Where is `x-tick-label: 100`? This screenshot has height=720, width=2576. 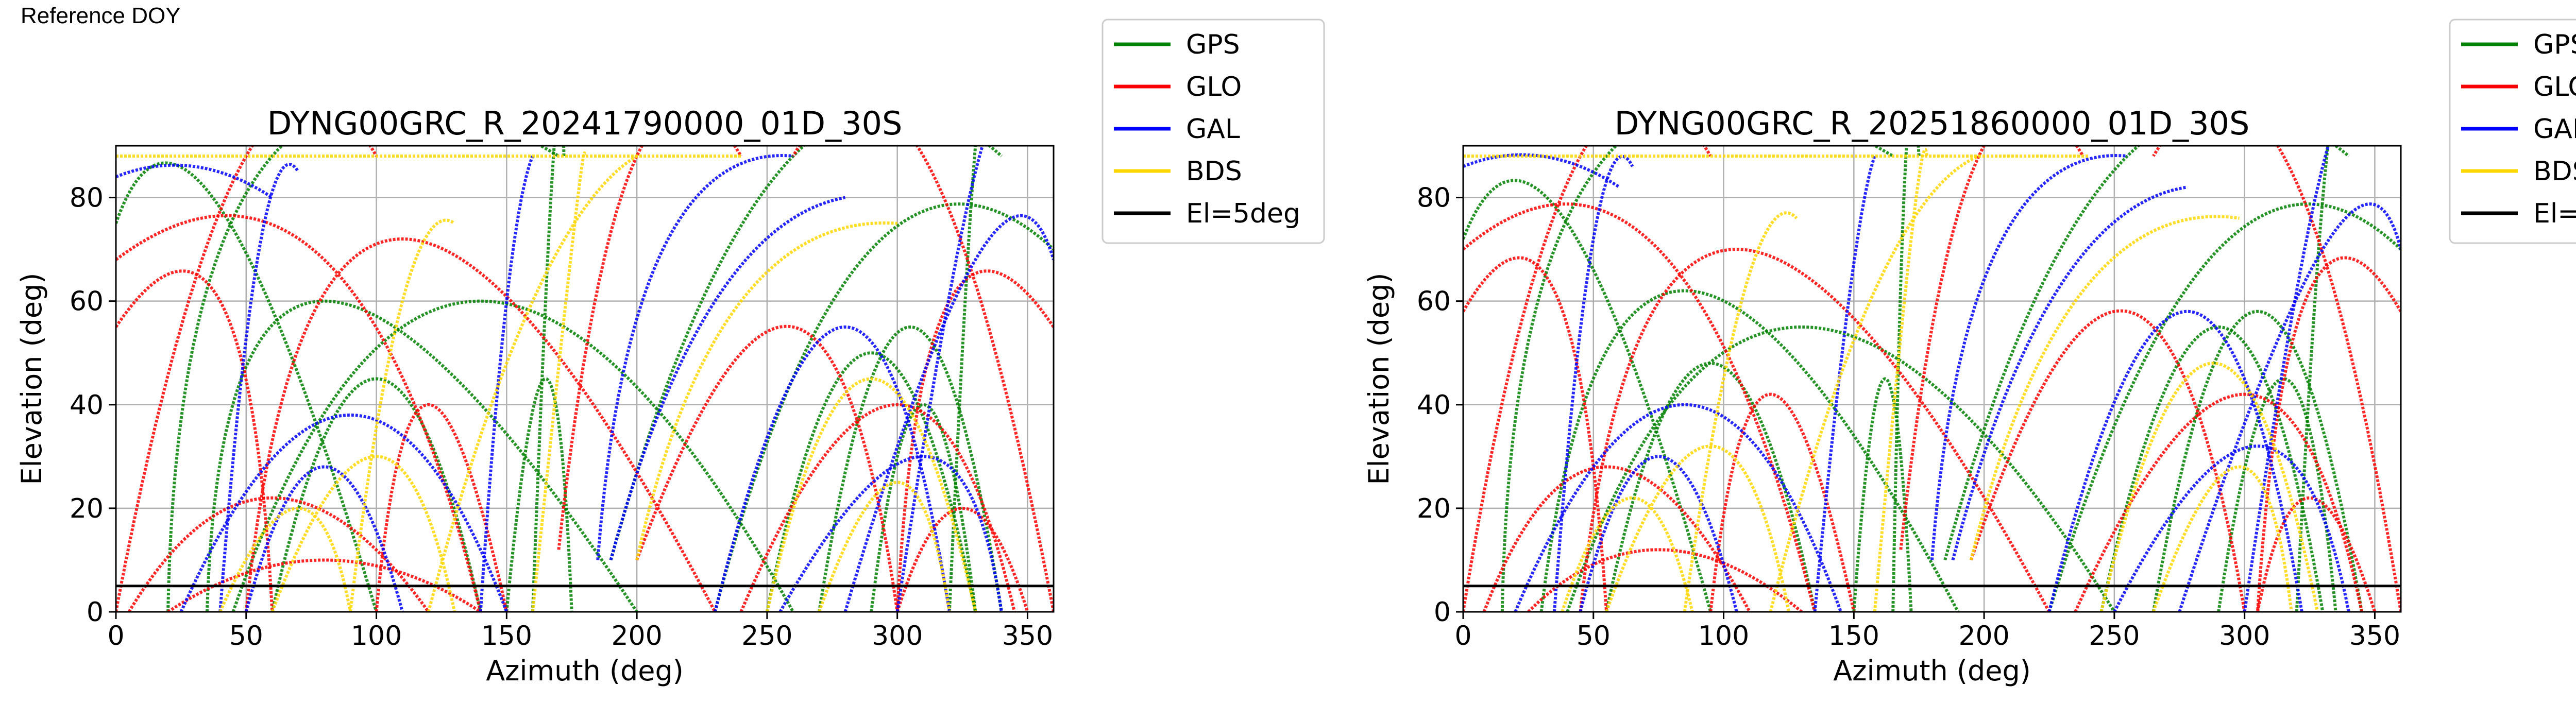
x-tick-label: 100 is located at coordinates (376, 636).